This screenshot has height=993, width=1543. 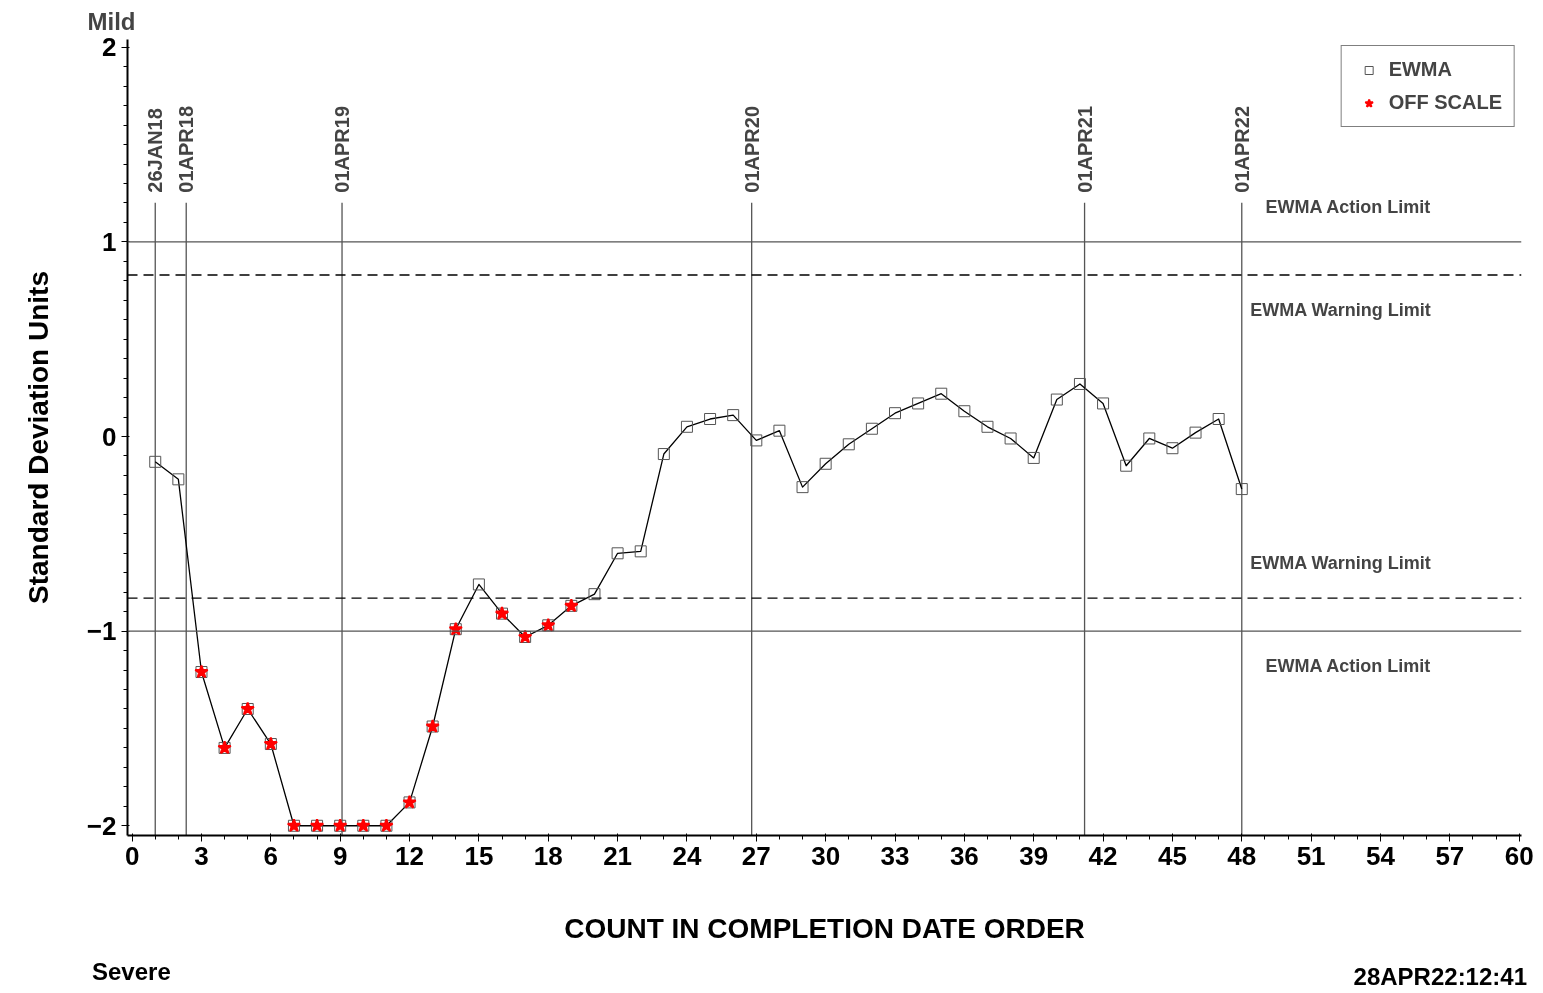 I want to click on ref-line-label: 01APR20, so click(x=751, y=149).